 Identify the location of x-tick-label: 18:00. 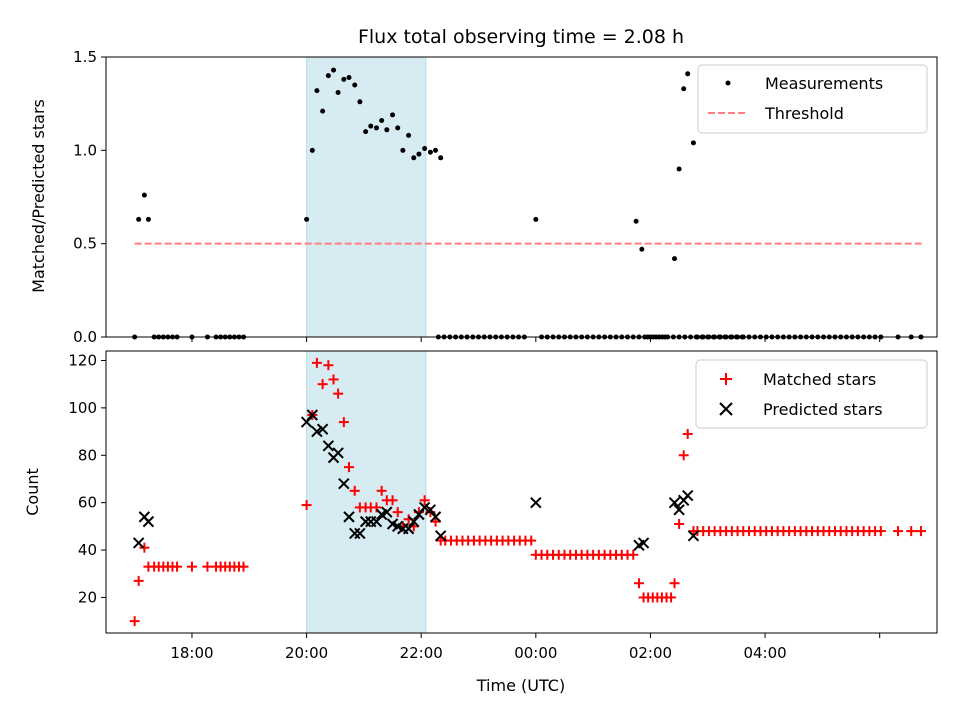
(191, 653).